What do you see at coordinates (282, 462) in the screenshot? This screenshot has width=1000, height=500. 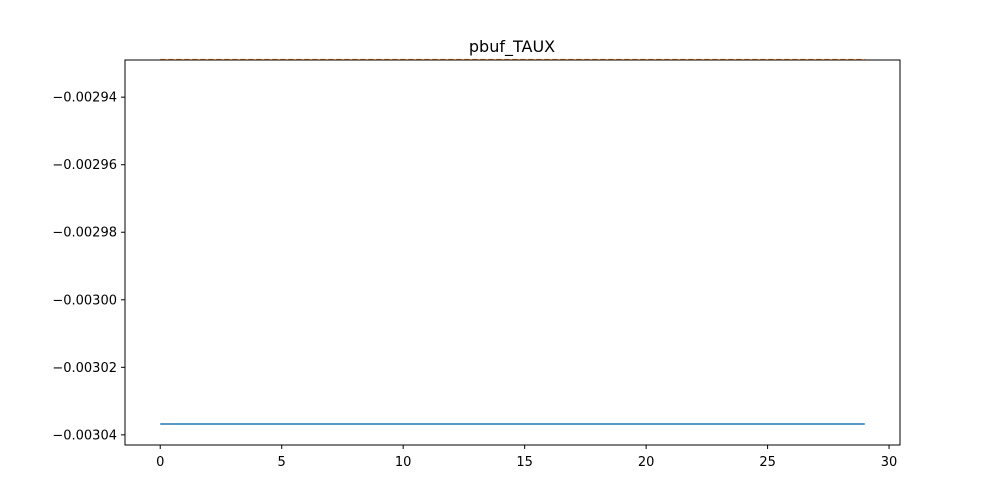 I see `x-tick-label: 5` at bounding box center [282, 462].